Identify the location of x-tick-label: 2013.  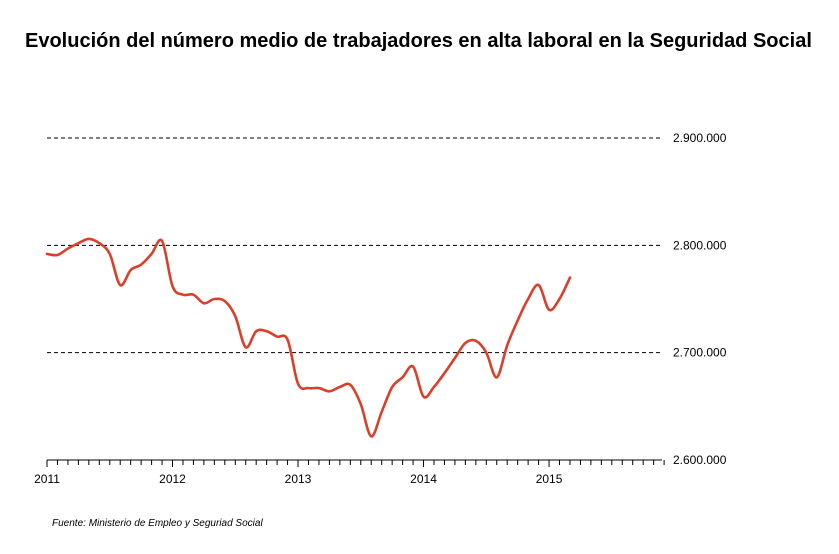
(298, 479).